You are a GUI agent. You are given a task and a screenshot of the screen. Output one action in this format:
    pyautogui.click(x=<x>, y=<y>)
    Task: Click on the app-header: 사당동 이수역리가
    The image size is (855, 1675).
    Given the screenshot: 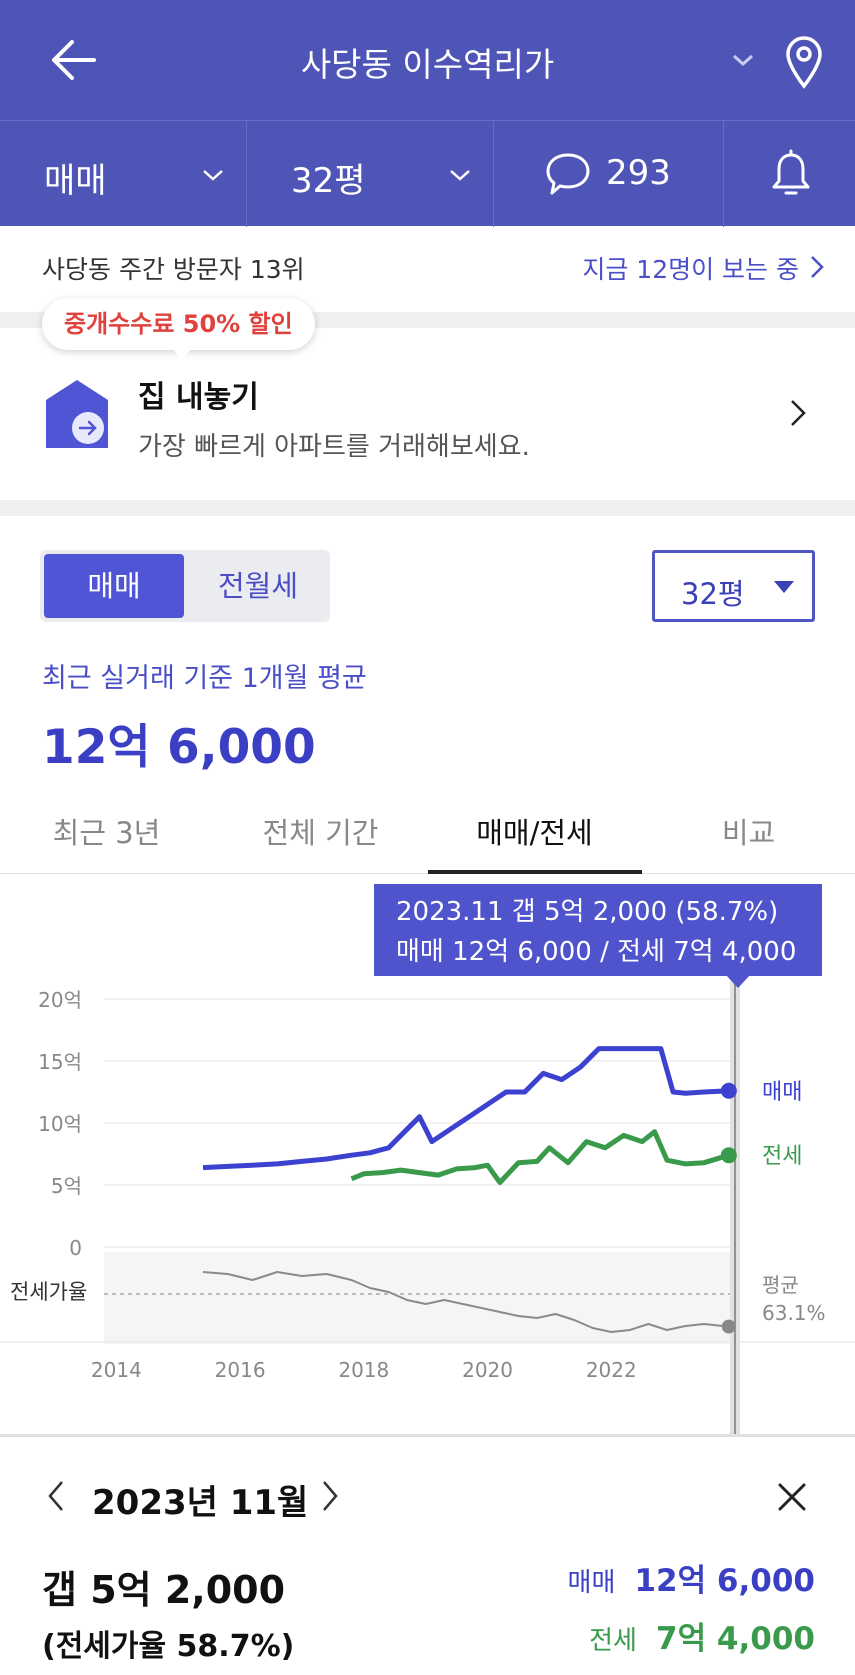 What is the action you would take?
    pyautogui.click(x=427, y=60)
    